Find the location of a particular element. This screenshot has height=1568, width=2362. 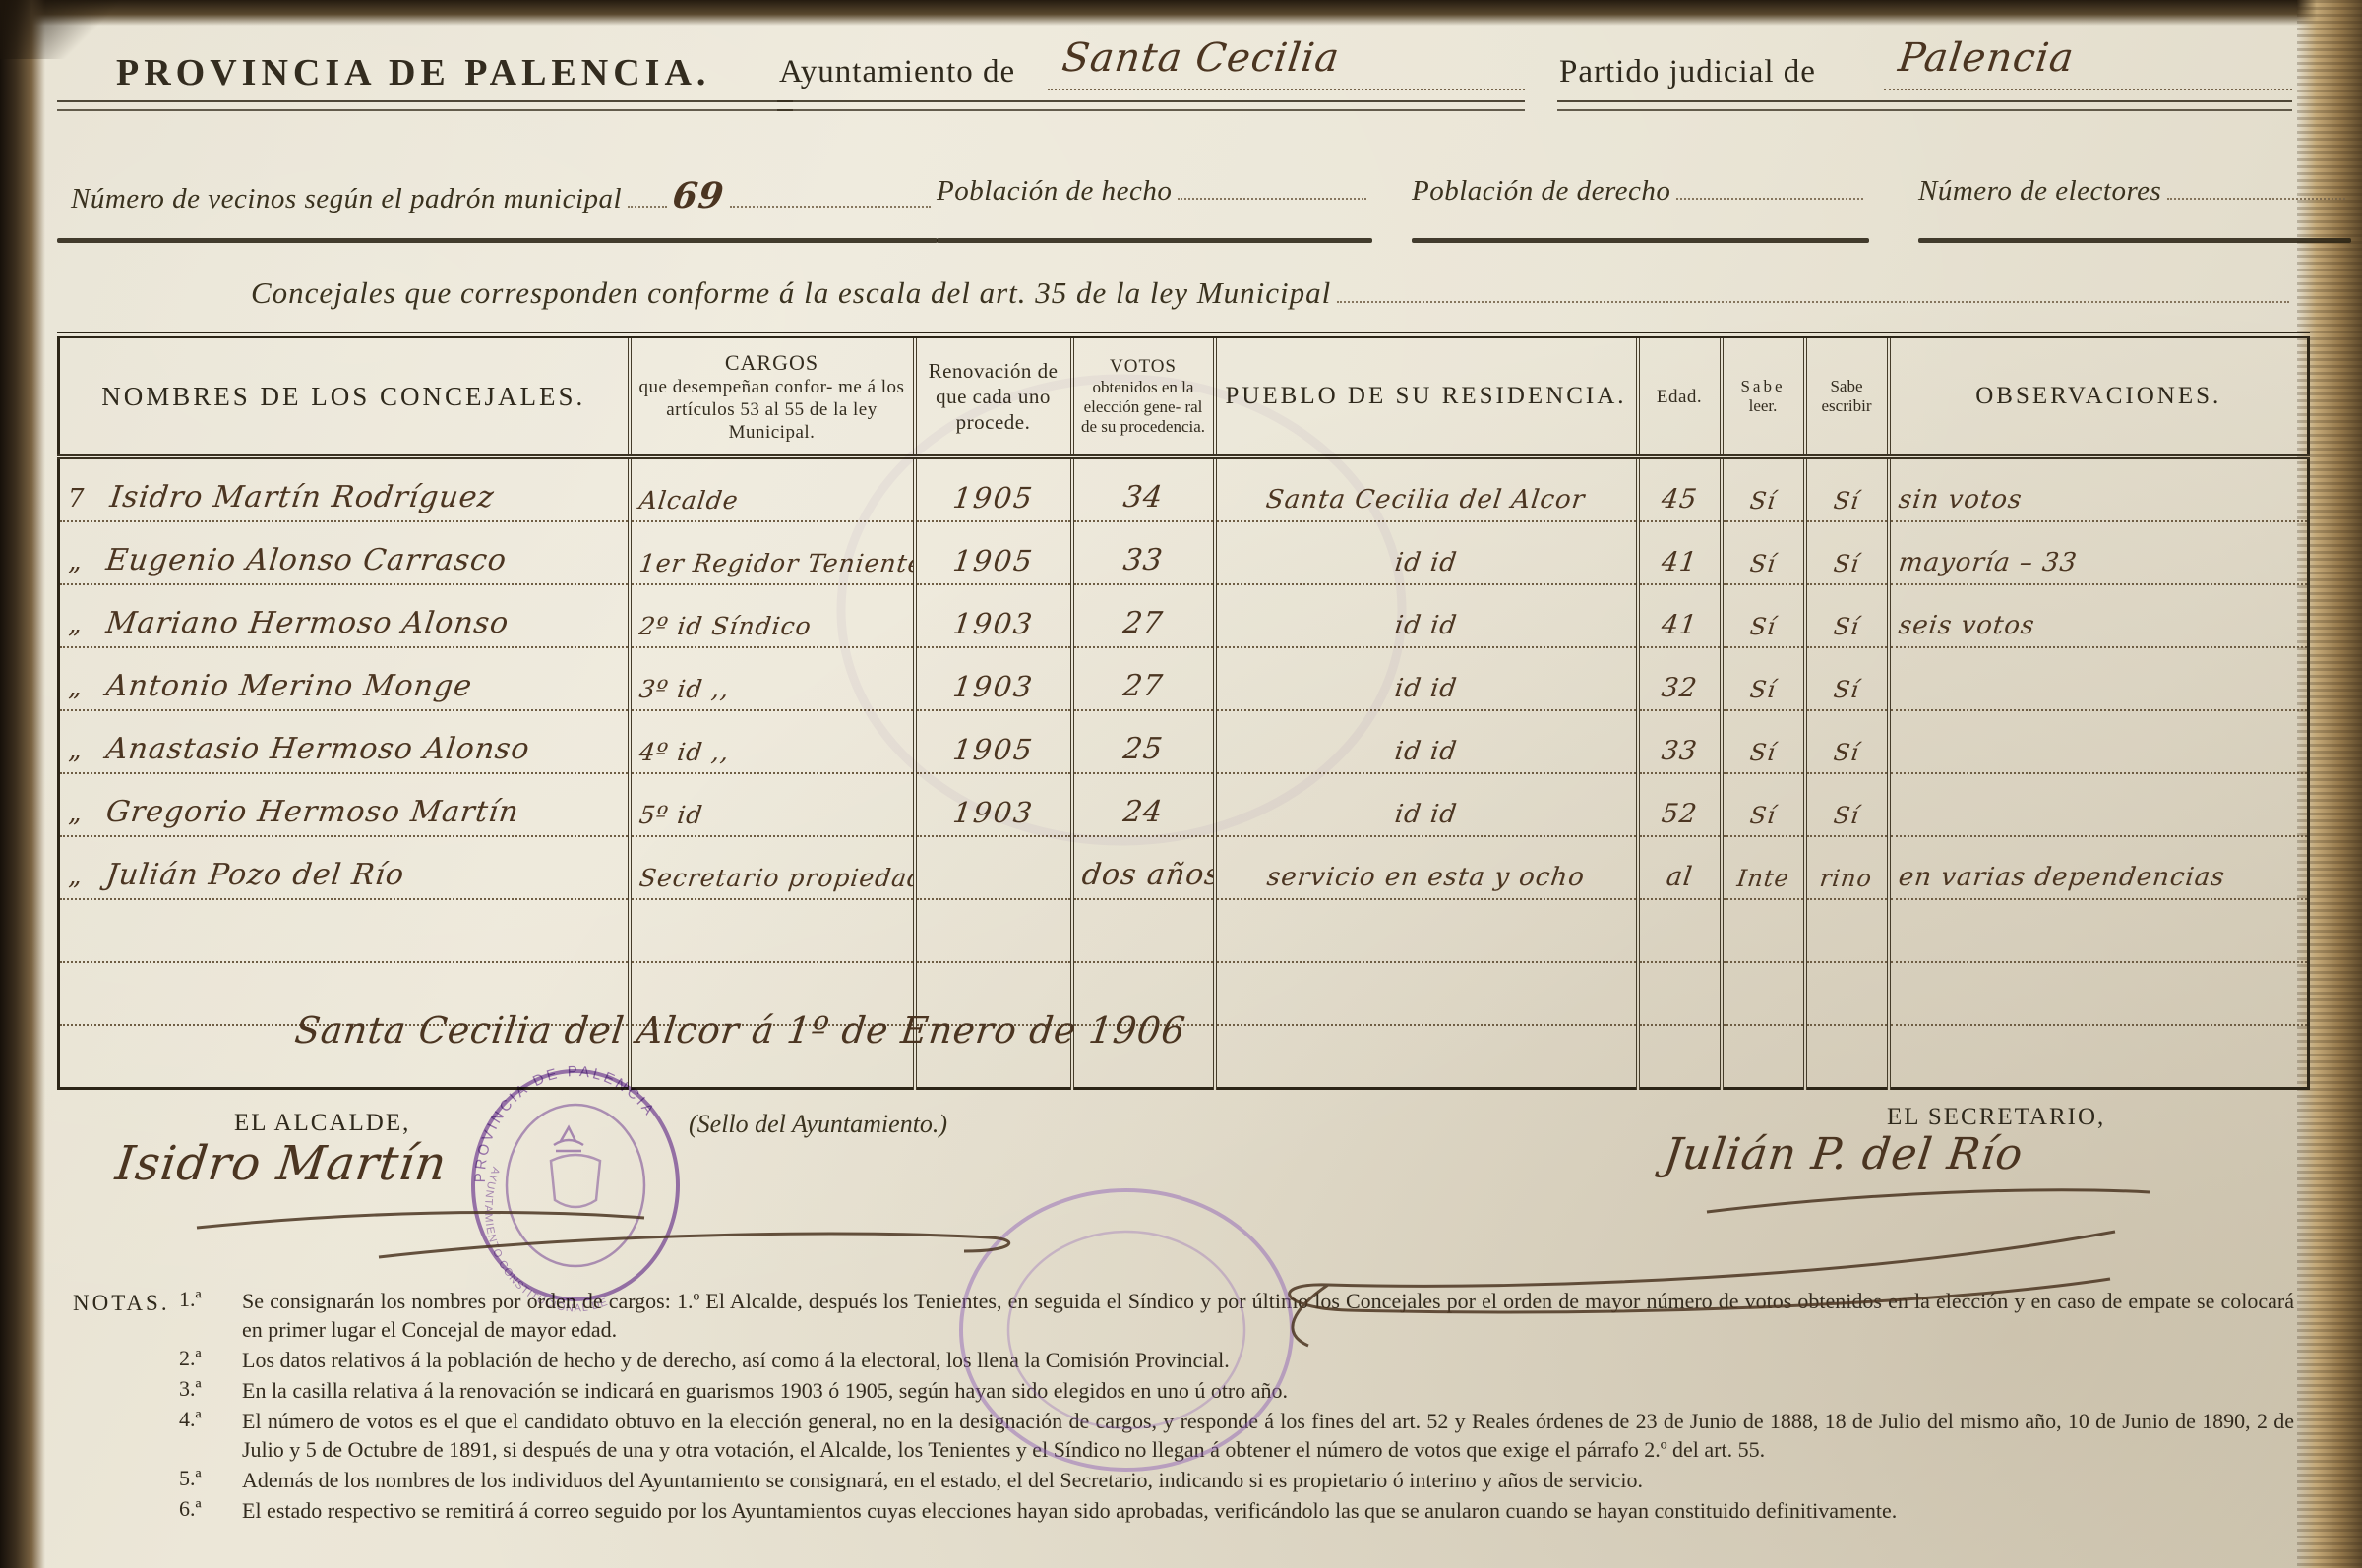

vecinos-rule is located at coordinates (497, 241).